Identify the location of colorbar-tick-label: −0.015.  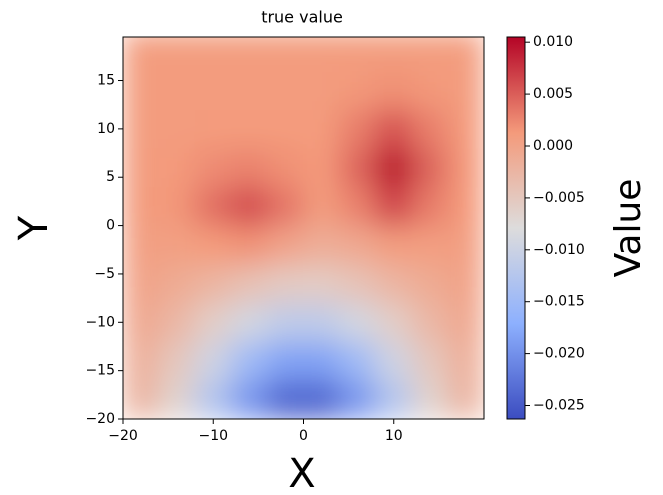
(559, 302).